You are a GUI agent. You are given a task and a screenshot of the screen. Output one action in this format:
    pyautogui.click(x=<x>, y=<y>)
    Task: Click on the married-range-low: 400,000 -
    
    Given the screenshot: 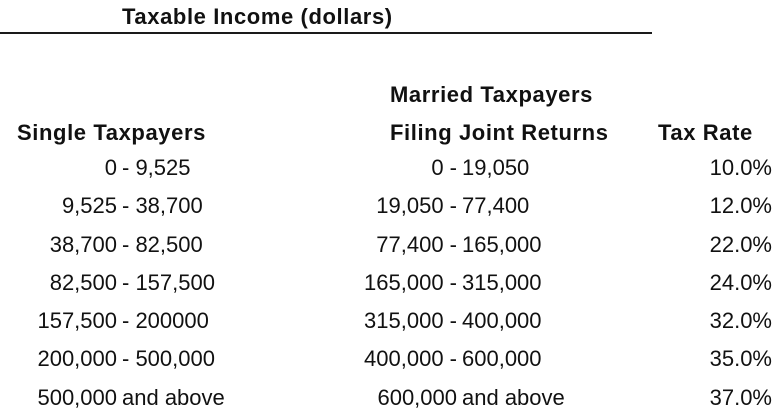 What is the action you would take?
    pyautogui.click(x=410, y=359)
    